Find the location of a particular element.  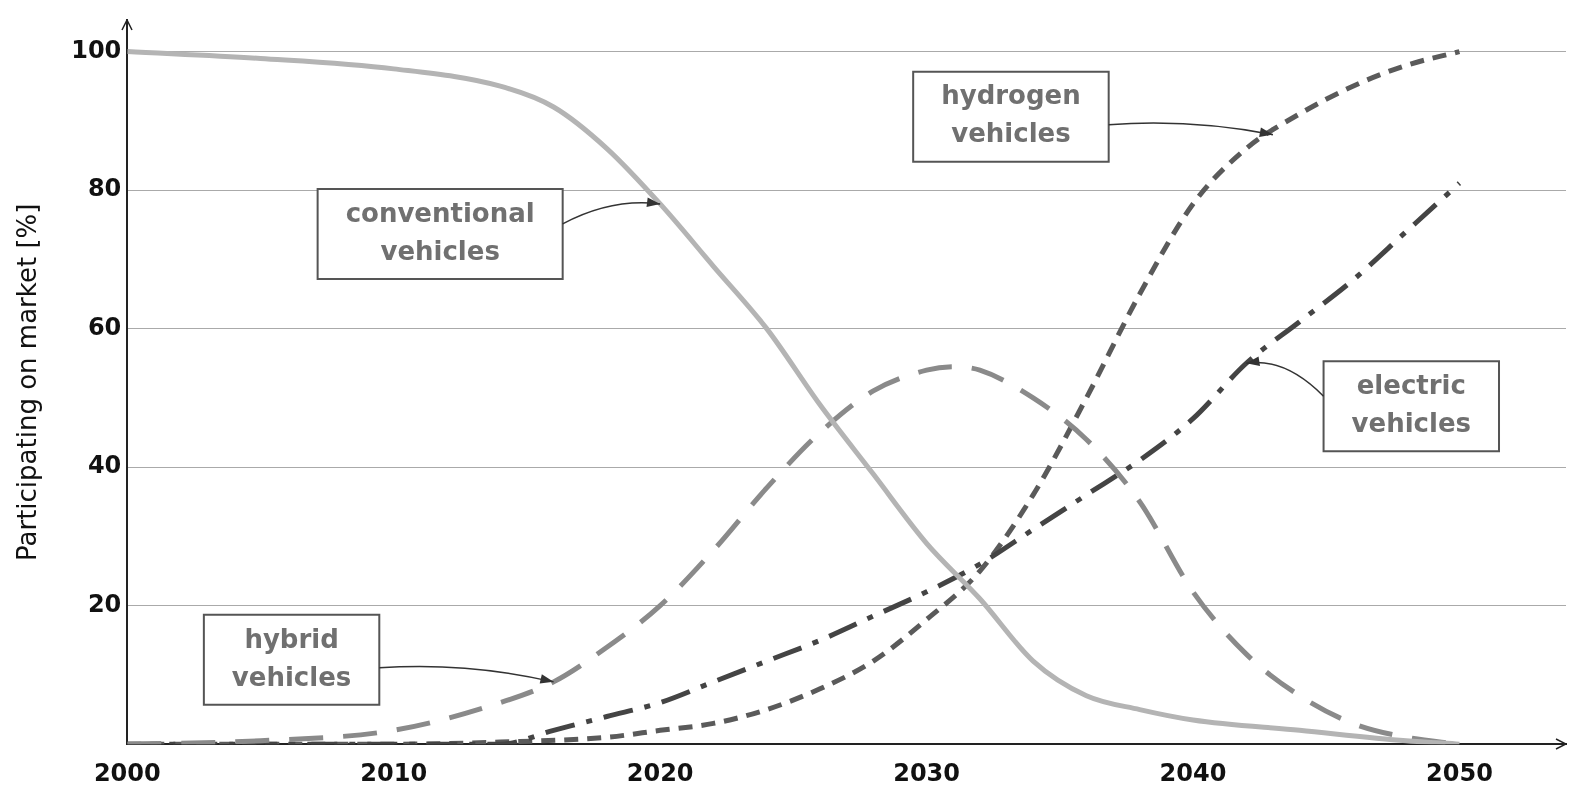

y-tick-label: 40 is located at coordinates (104, 465).